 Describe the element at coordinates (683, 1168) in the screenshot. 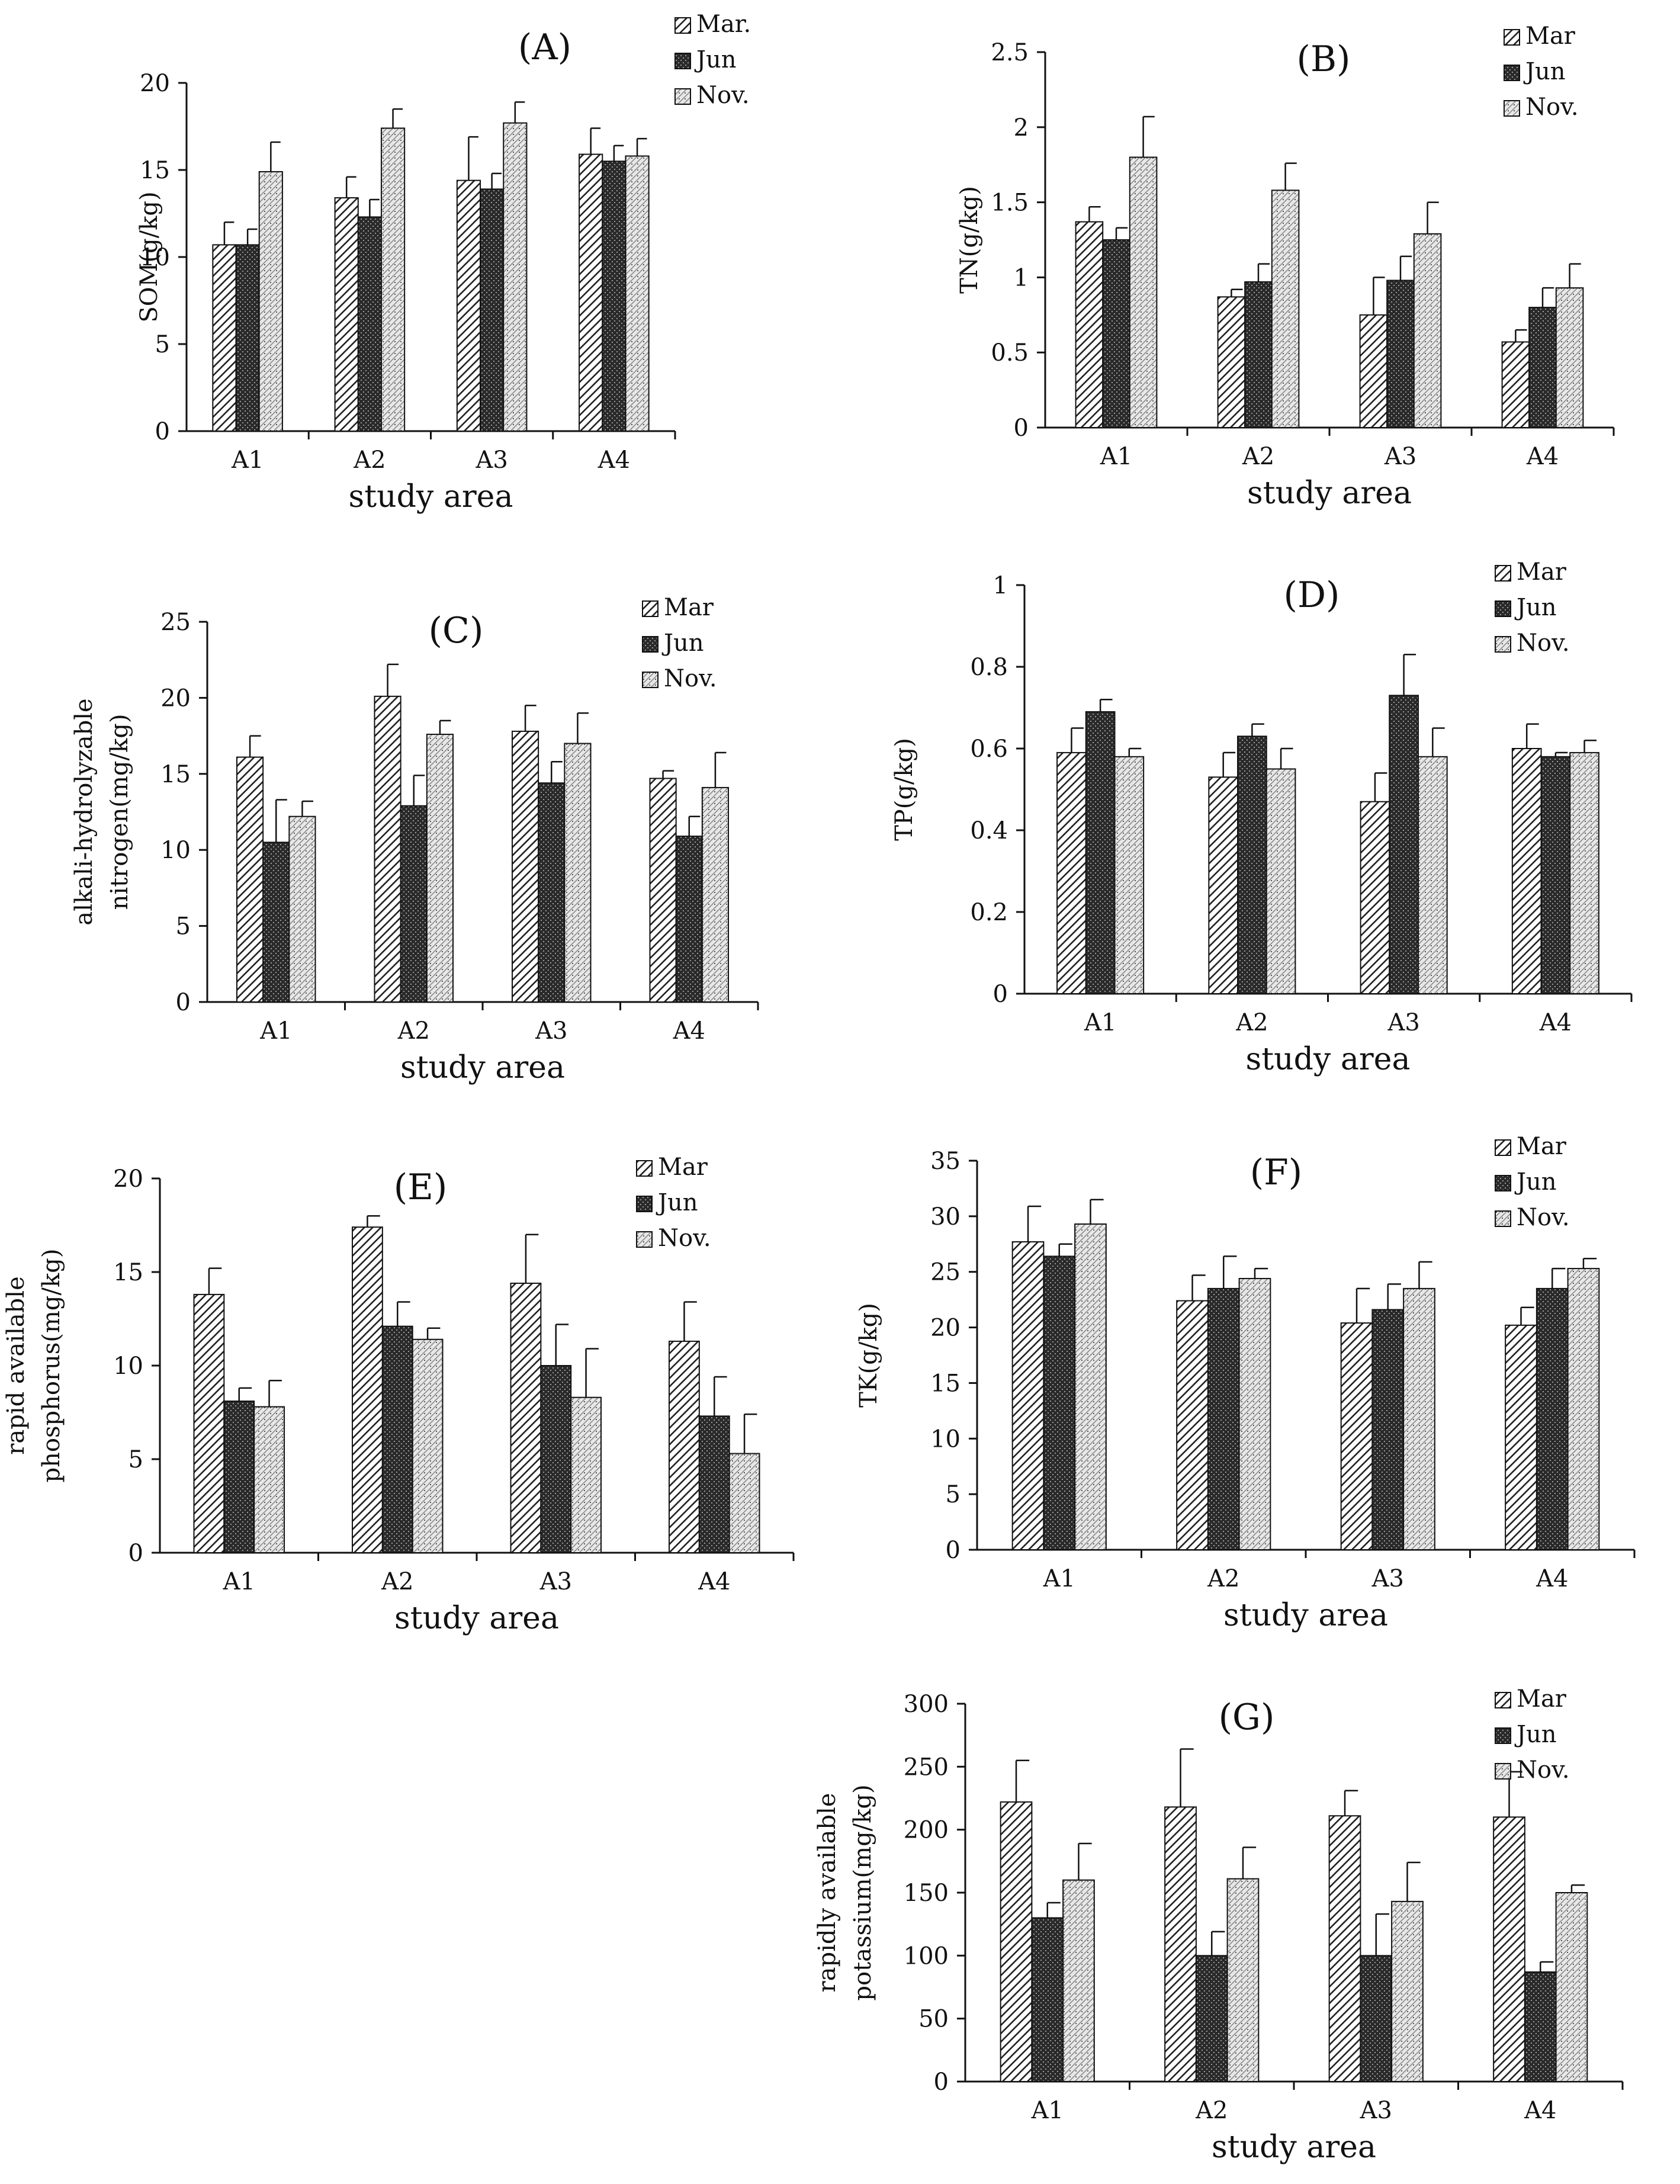

I see `legend-label: Mar` at that location.